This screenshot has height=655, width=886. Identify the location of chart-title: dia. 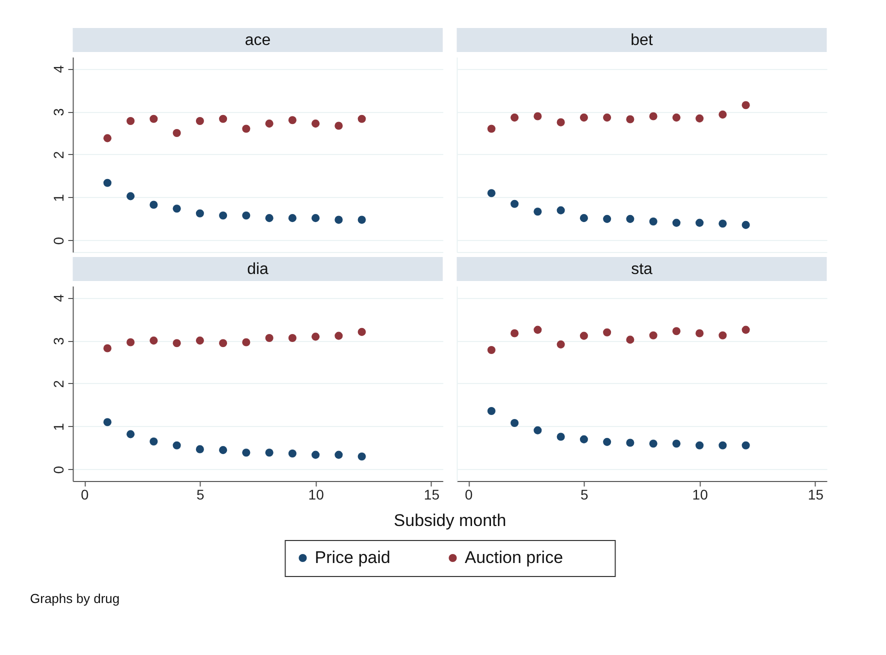
(258, 269).